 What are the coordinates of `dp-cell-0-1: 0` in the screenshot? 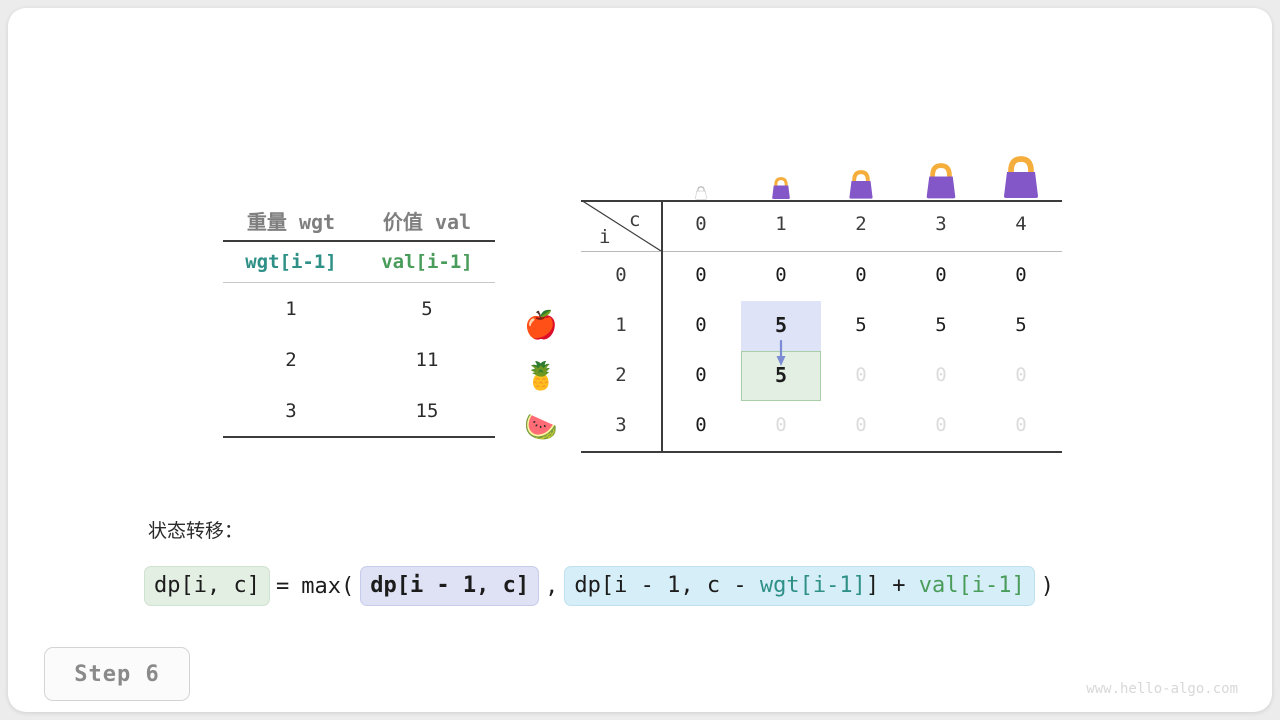 It's located at (781, 275).